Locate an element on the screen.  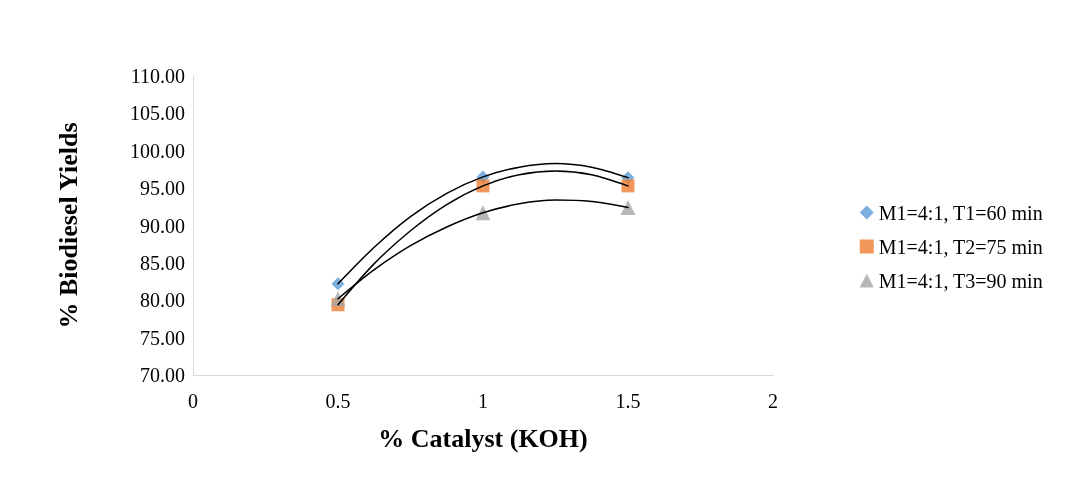
y-tick-label: 100.00 is located at coordinates (157, 150).